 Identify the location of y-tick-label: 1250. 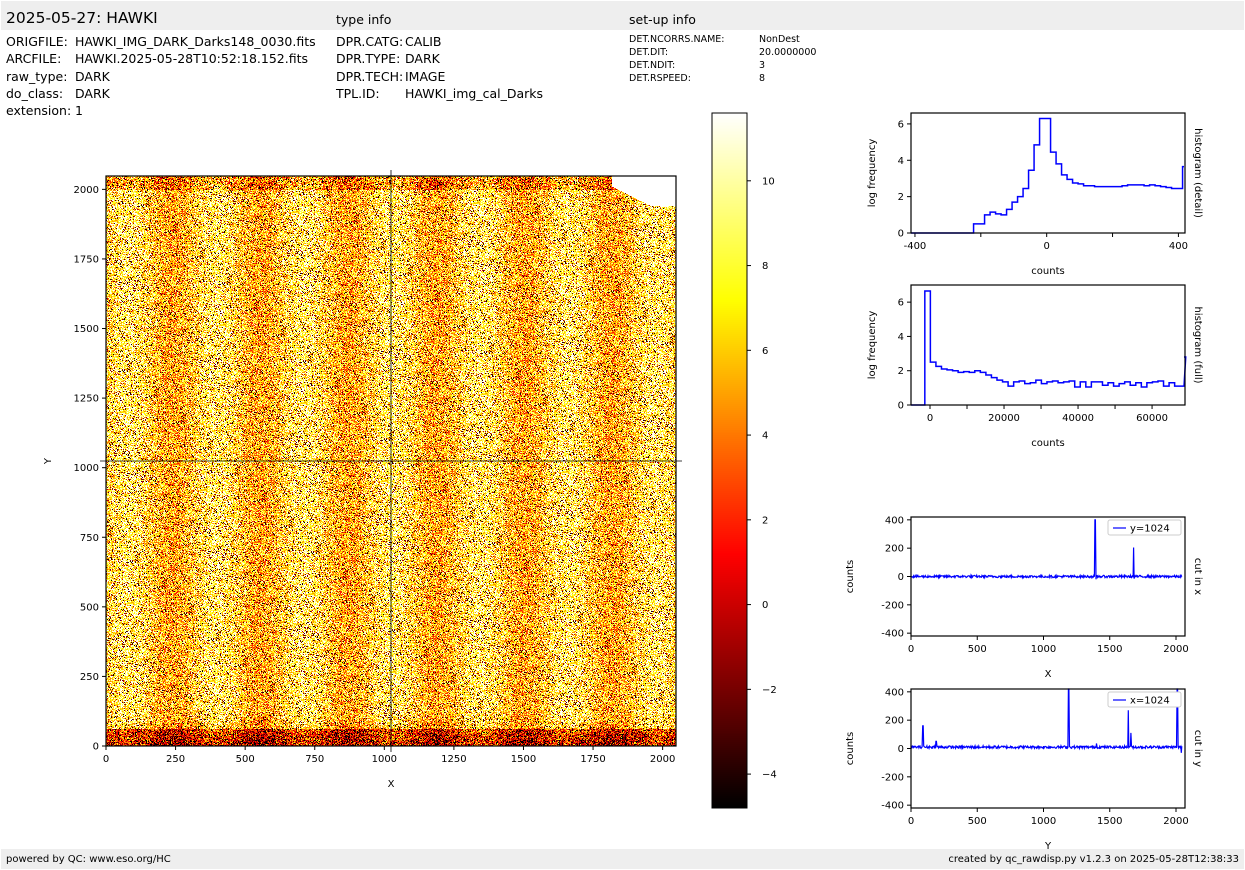
(86, 399).